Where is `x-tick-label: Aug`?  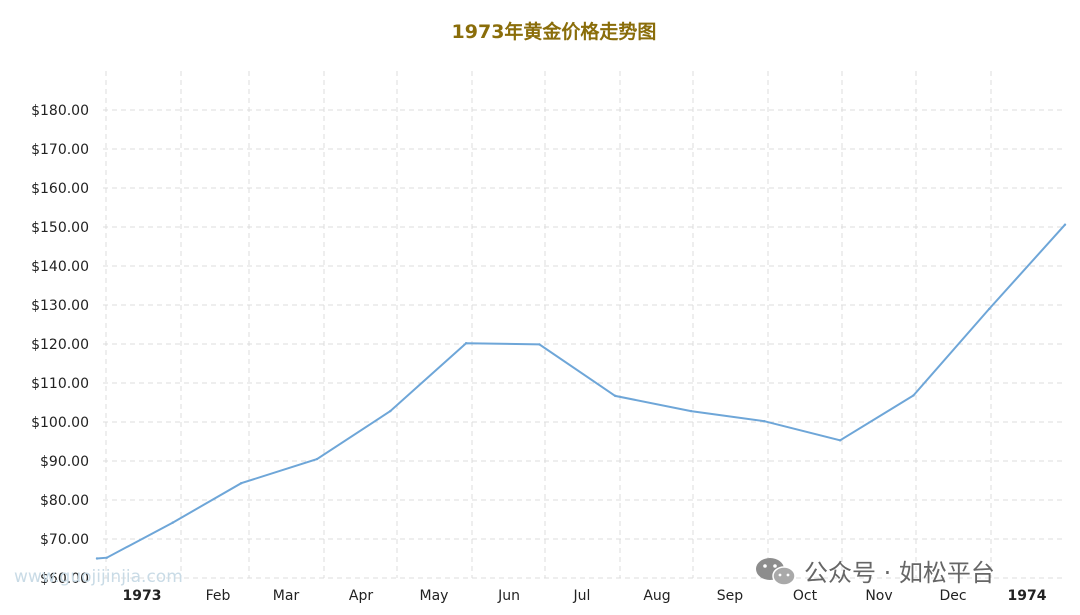
x-tick-label: Aug is located at coordinates (656, 596).